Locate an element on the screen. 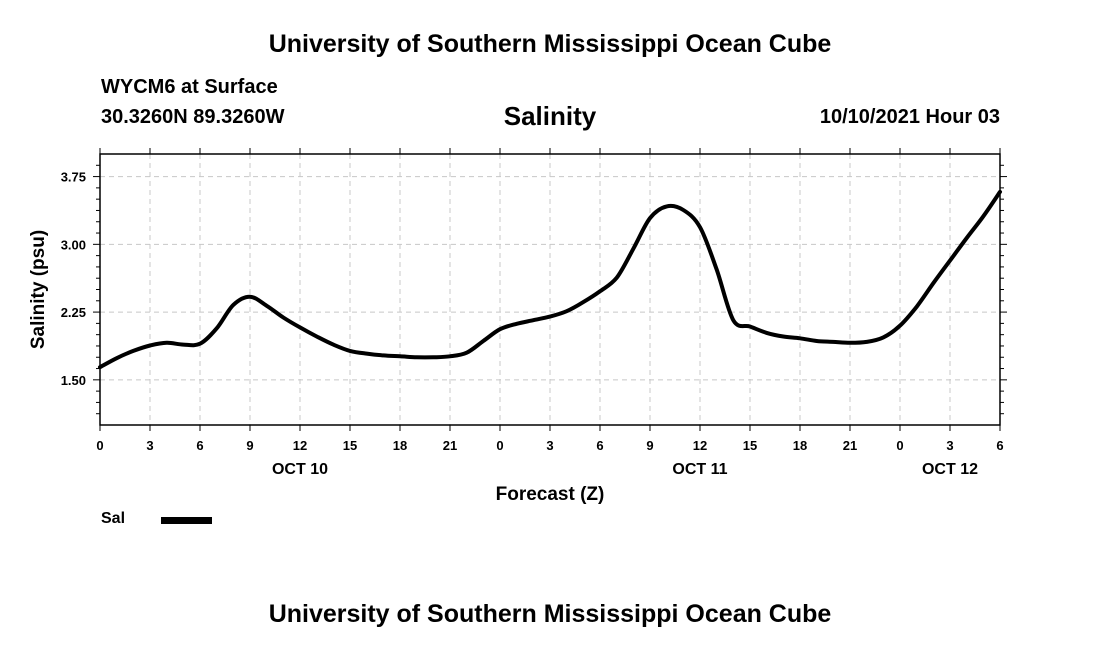 This screenshot has width=1100, height=650. x-date-label: OCT 11 is located at coordinates (699, 469).